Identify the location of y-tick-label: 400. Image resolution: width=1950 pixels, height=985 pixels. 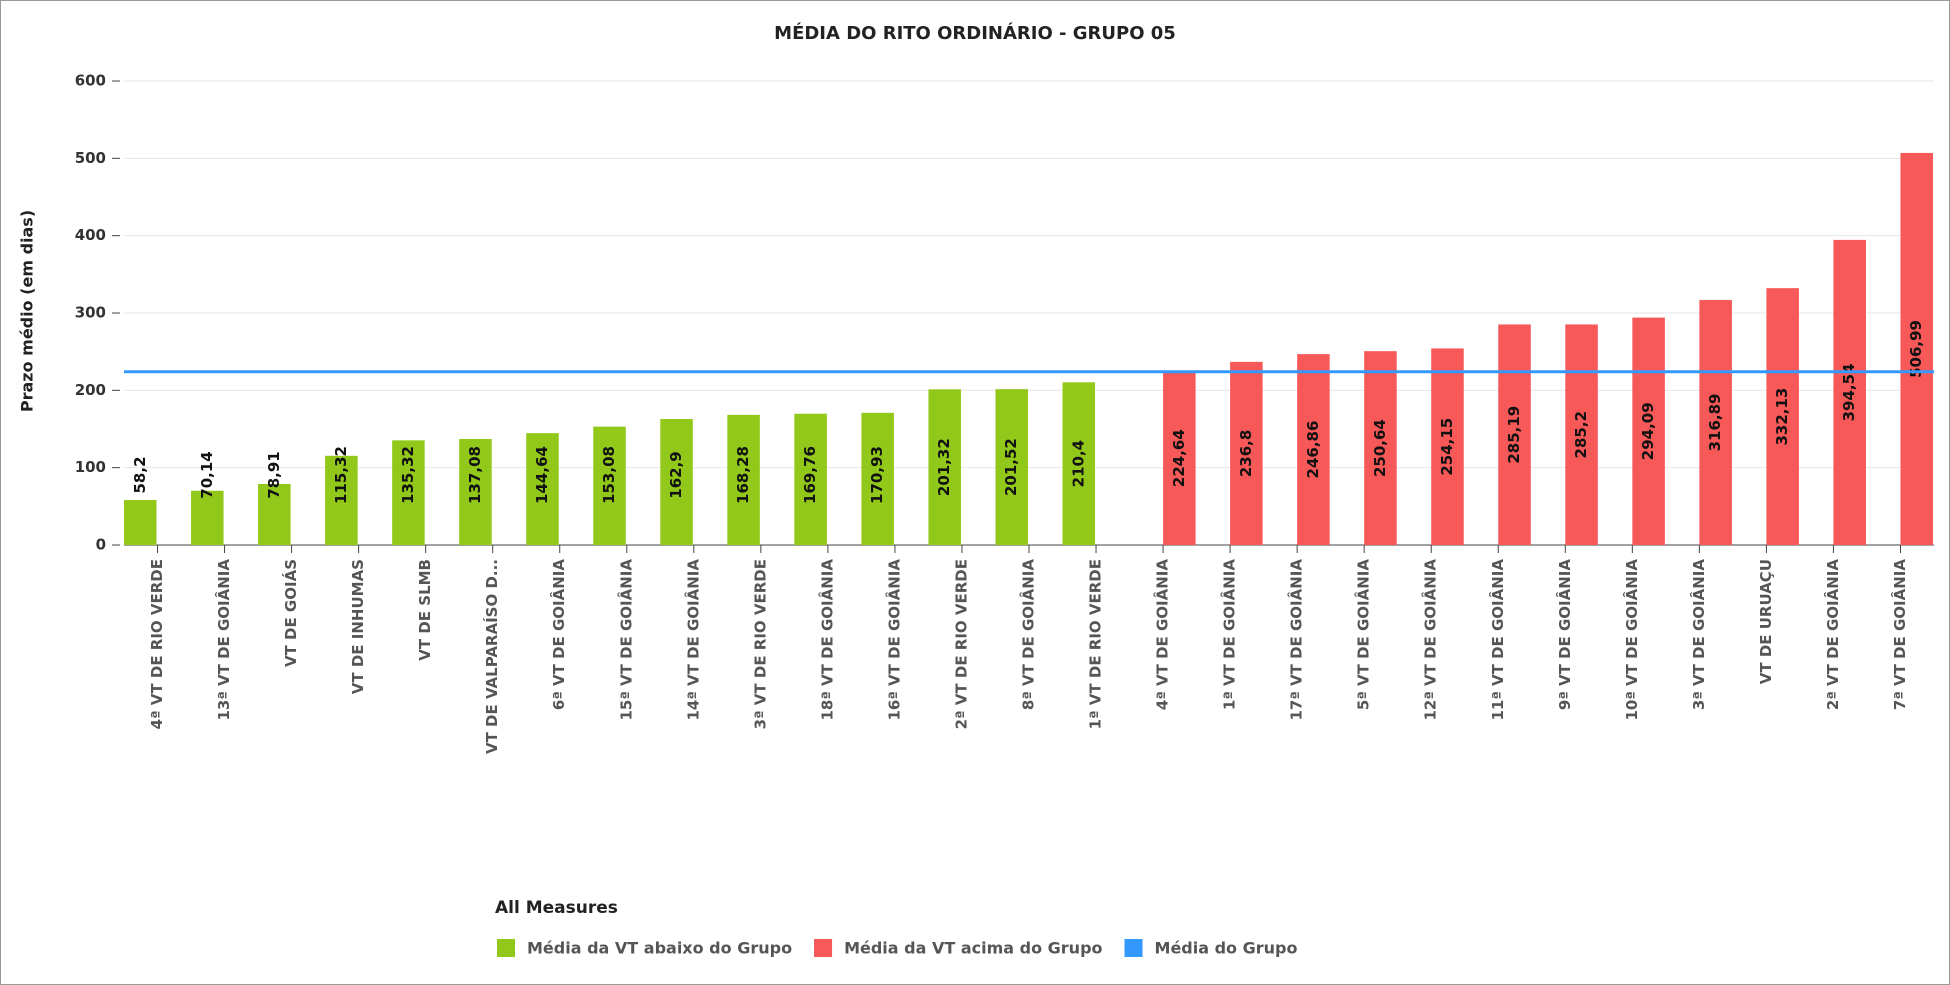
(90, 235).